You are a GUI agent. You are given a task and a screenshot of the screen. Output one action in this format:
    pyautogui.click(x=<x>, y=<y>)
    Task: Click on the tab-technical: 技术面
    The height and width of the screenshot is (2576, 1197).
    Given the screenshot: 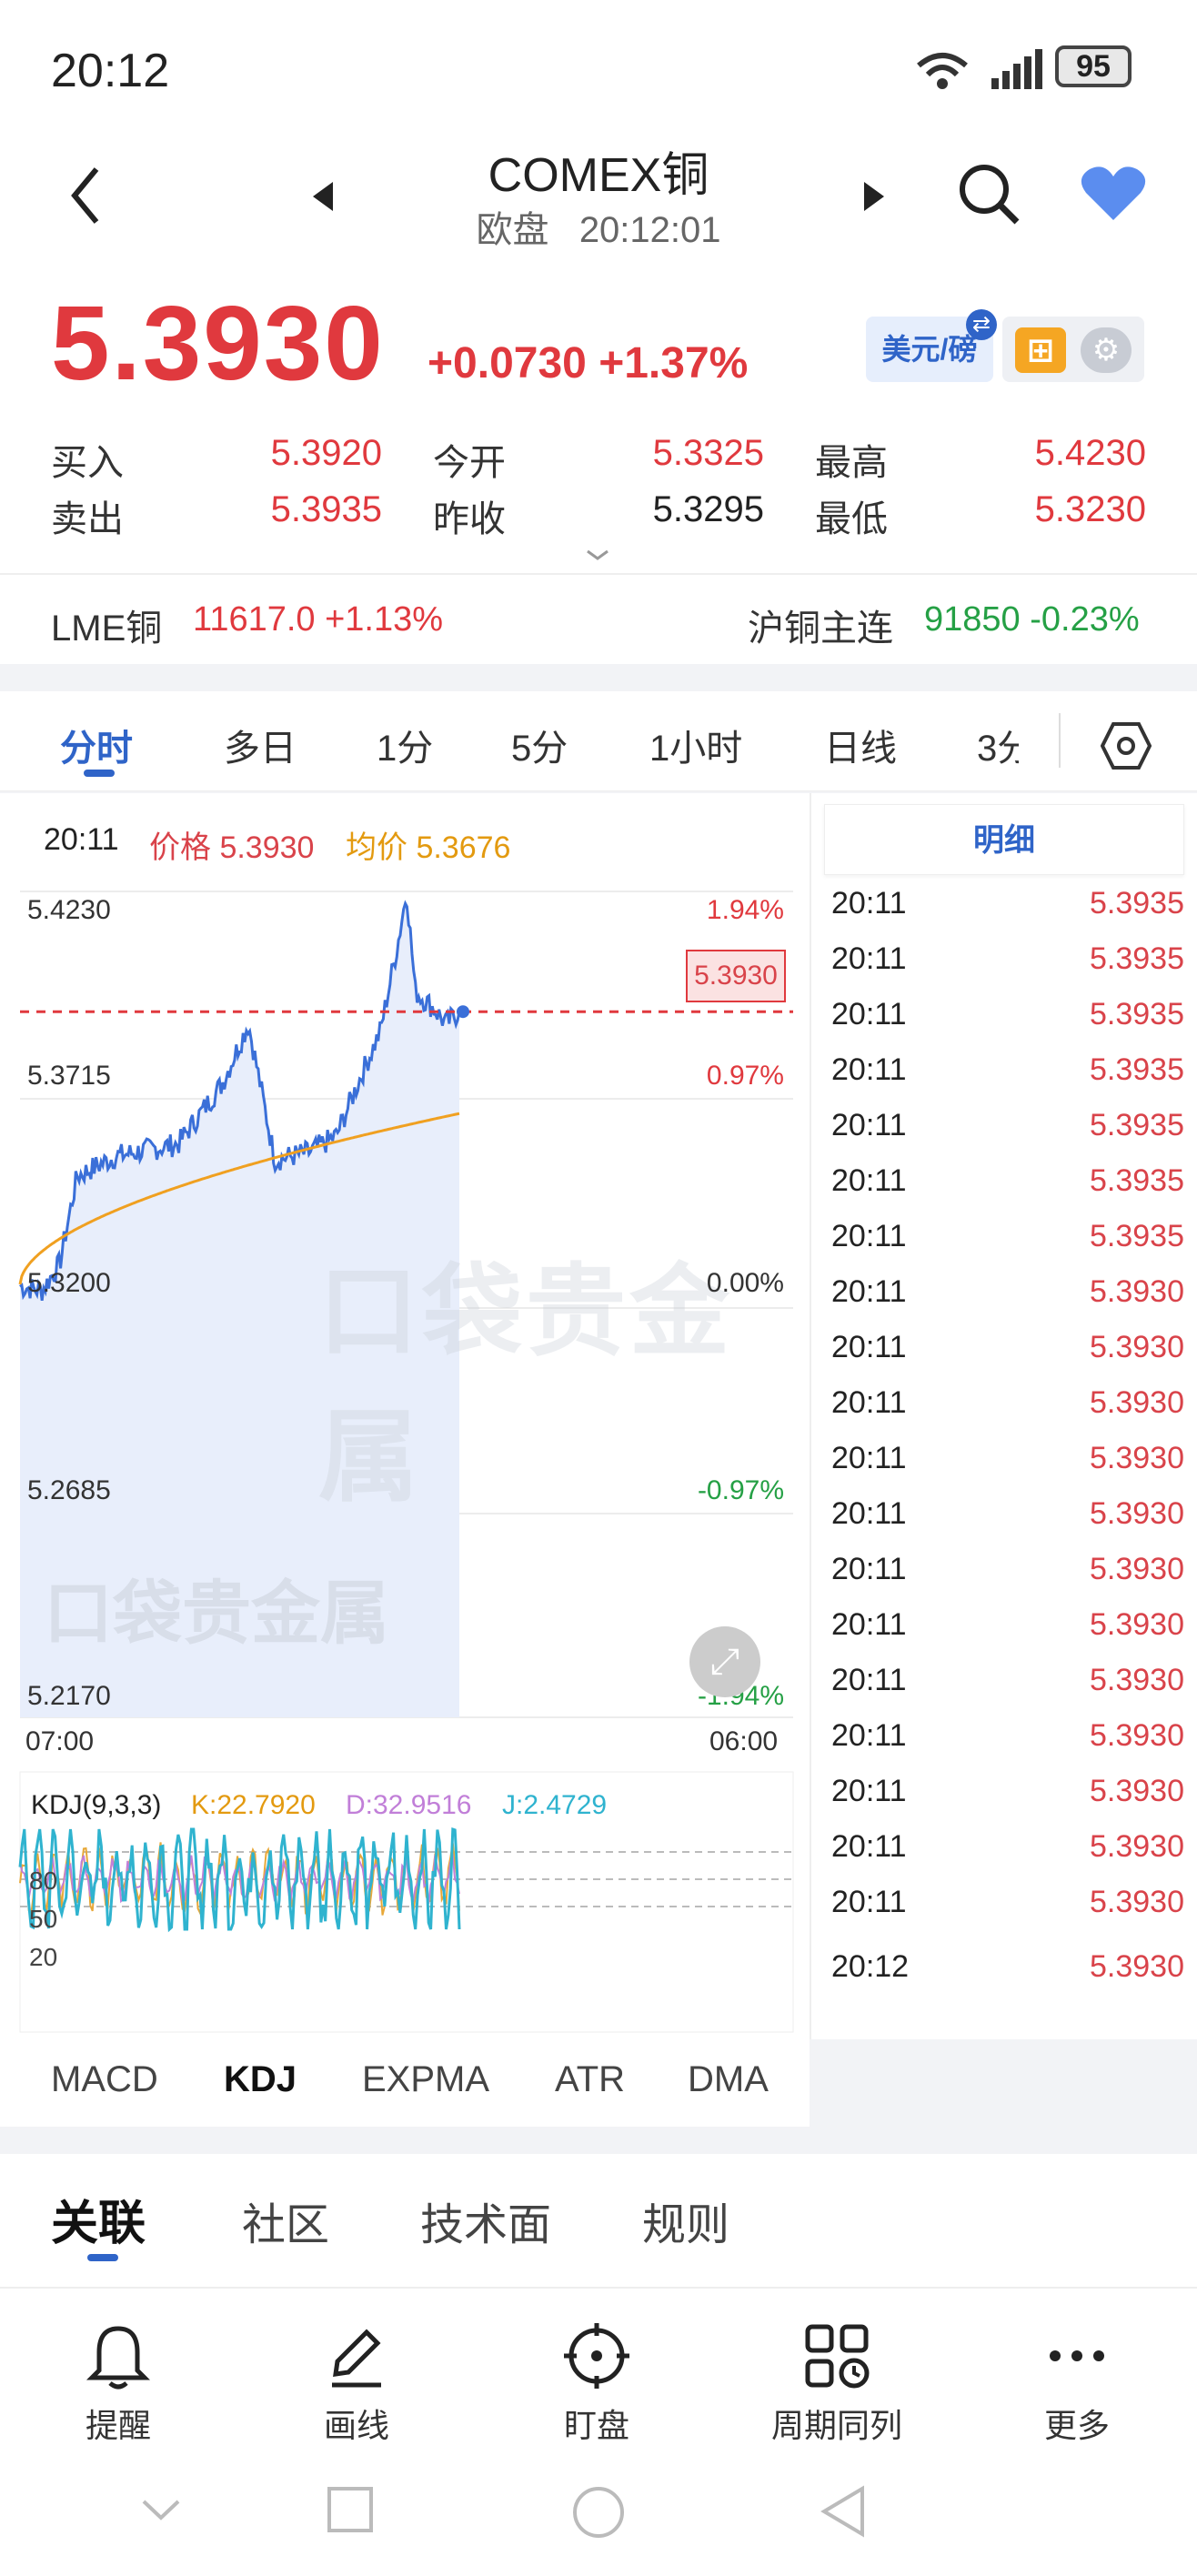 What is the action you would take?
    pyautogui.click(x=486, y=2225)
    